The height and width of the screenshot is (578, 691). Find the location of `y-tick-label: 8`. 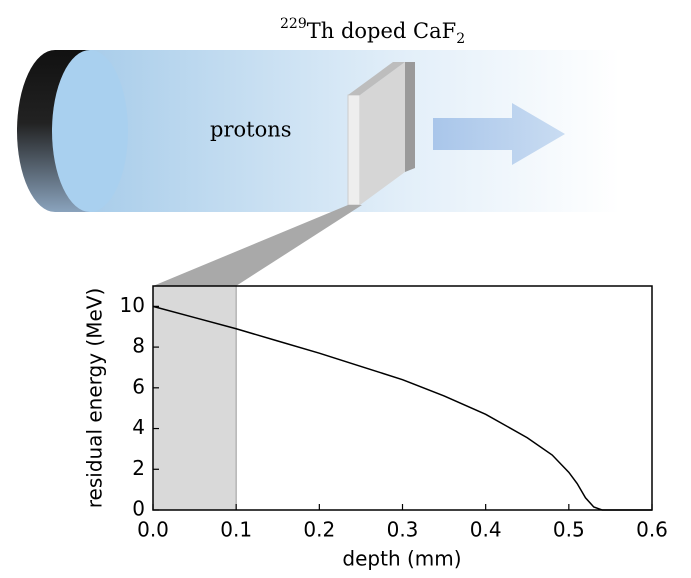

y-tick-label: 8 is located at coordinates (138, 346).